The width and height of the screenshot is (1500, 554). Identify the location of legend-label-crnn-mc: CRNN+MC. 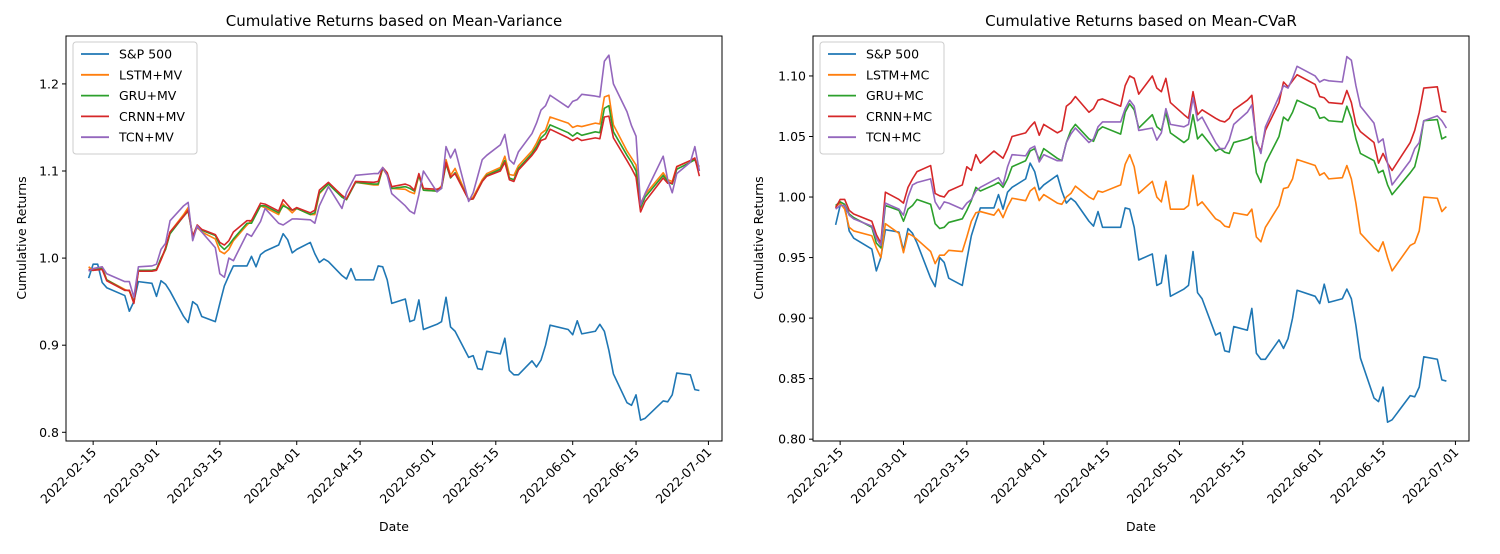
(899, 116).